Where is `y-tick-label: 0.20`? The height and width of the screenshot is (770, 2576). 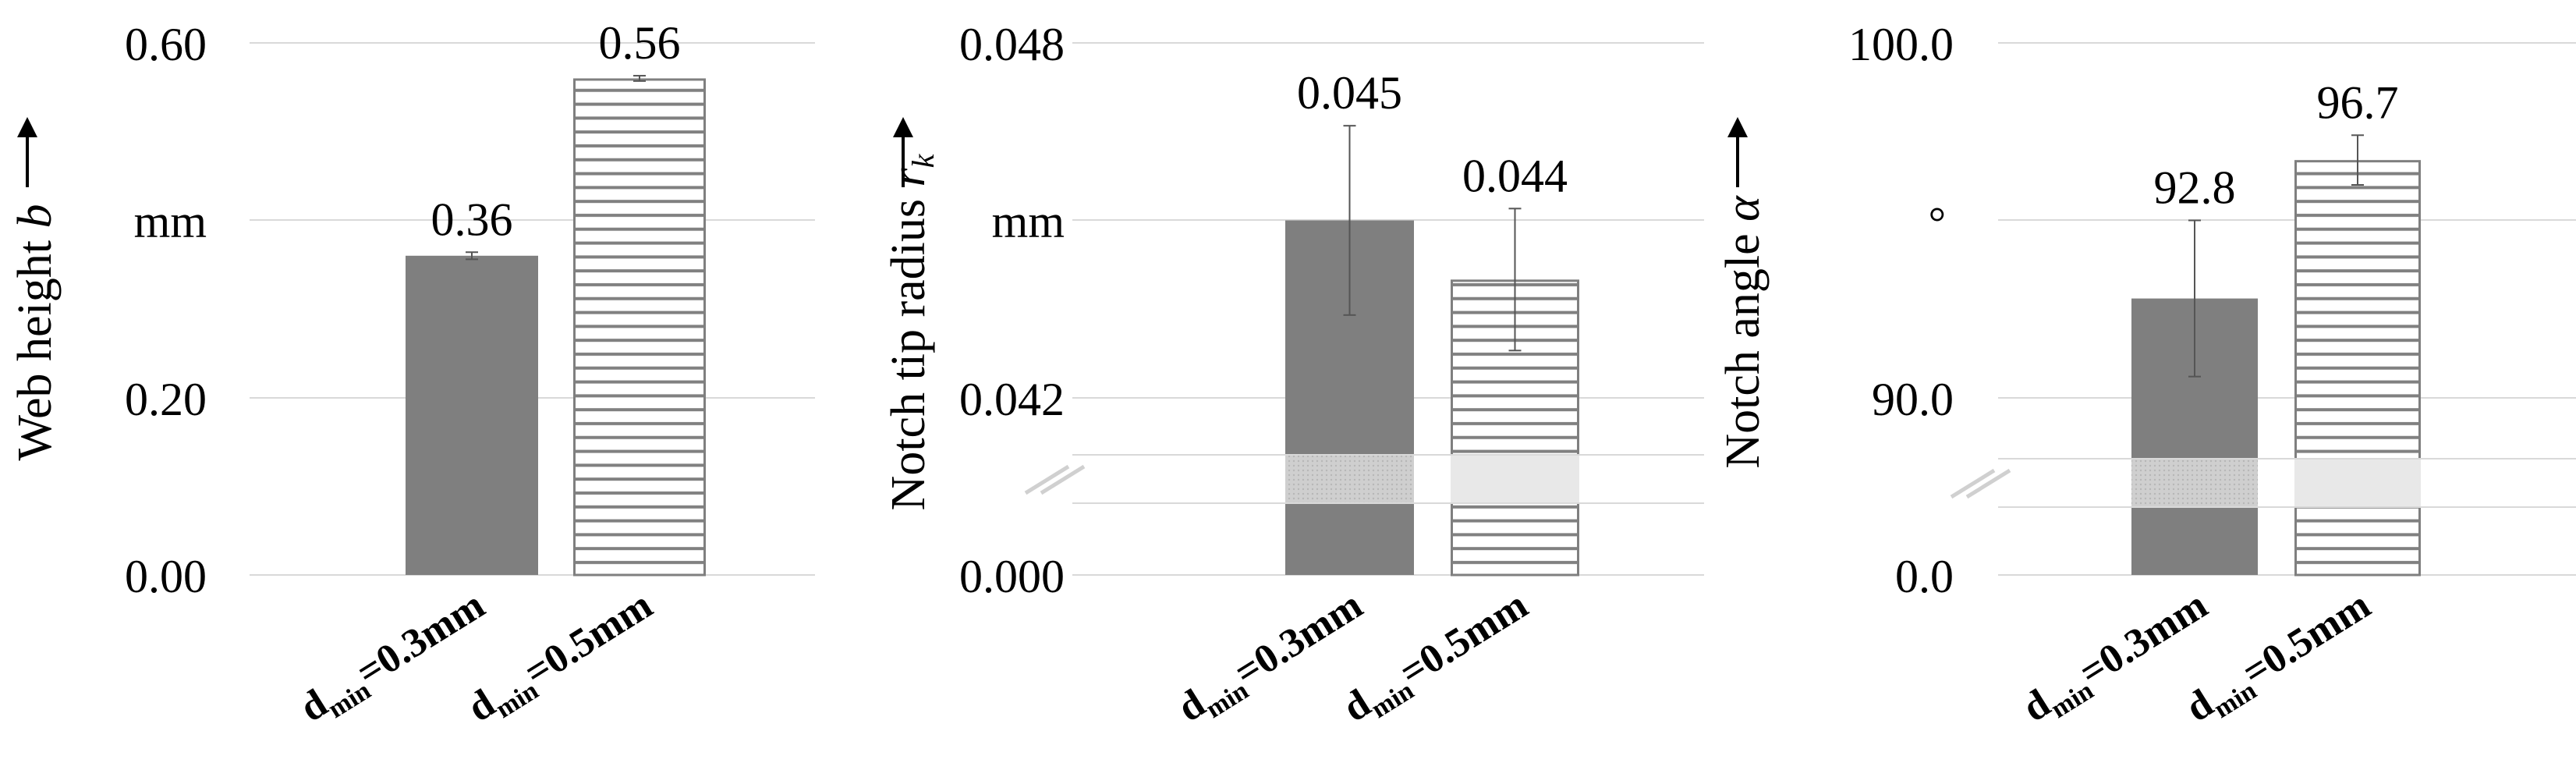 y-tick-label: 0.20 is located at coordinates (166, 399).